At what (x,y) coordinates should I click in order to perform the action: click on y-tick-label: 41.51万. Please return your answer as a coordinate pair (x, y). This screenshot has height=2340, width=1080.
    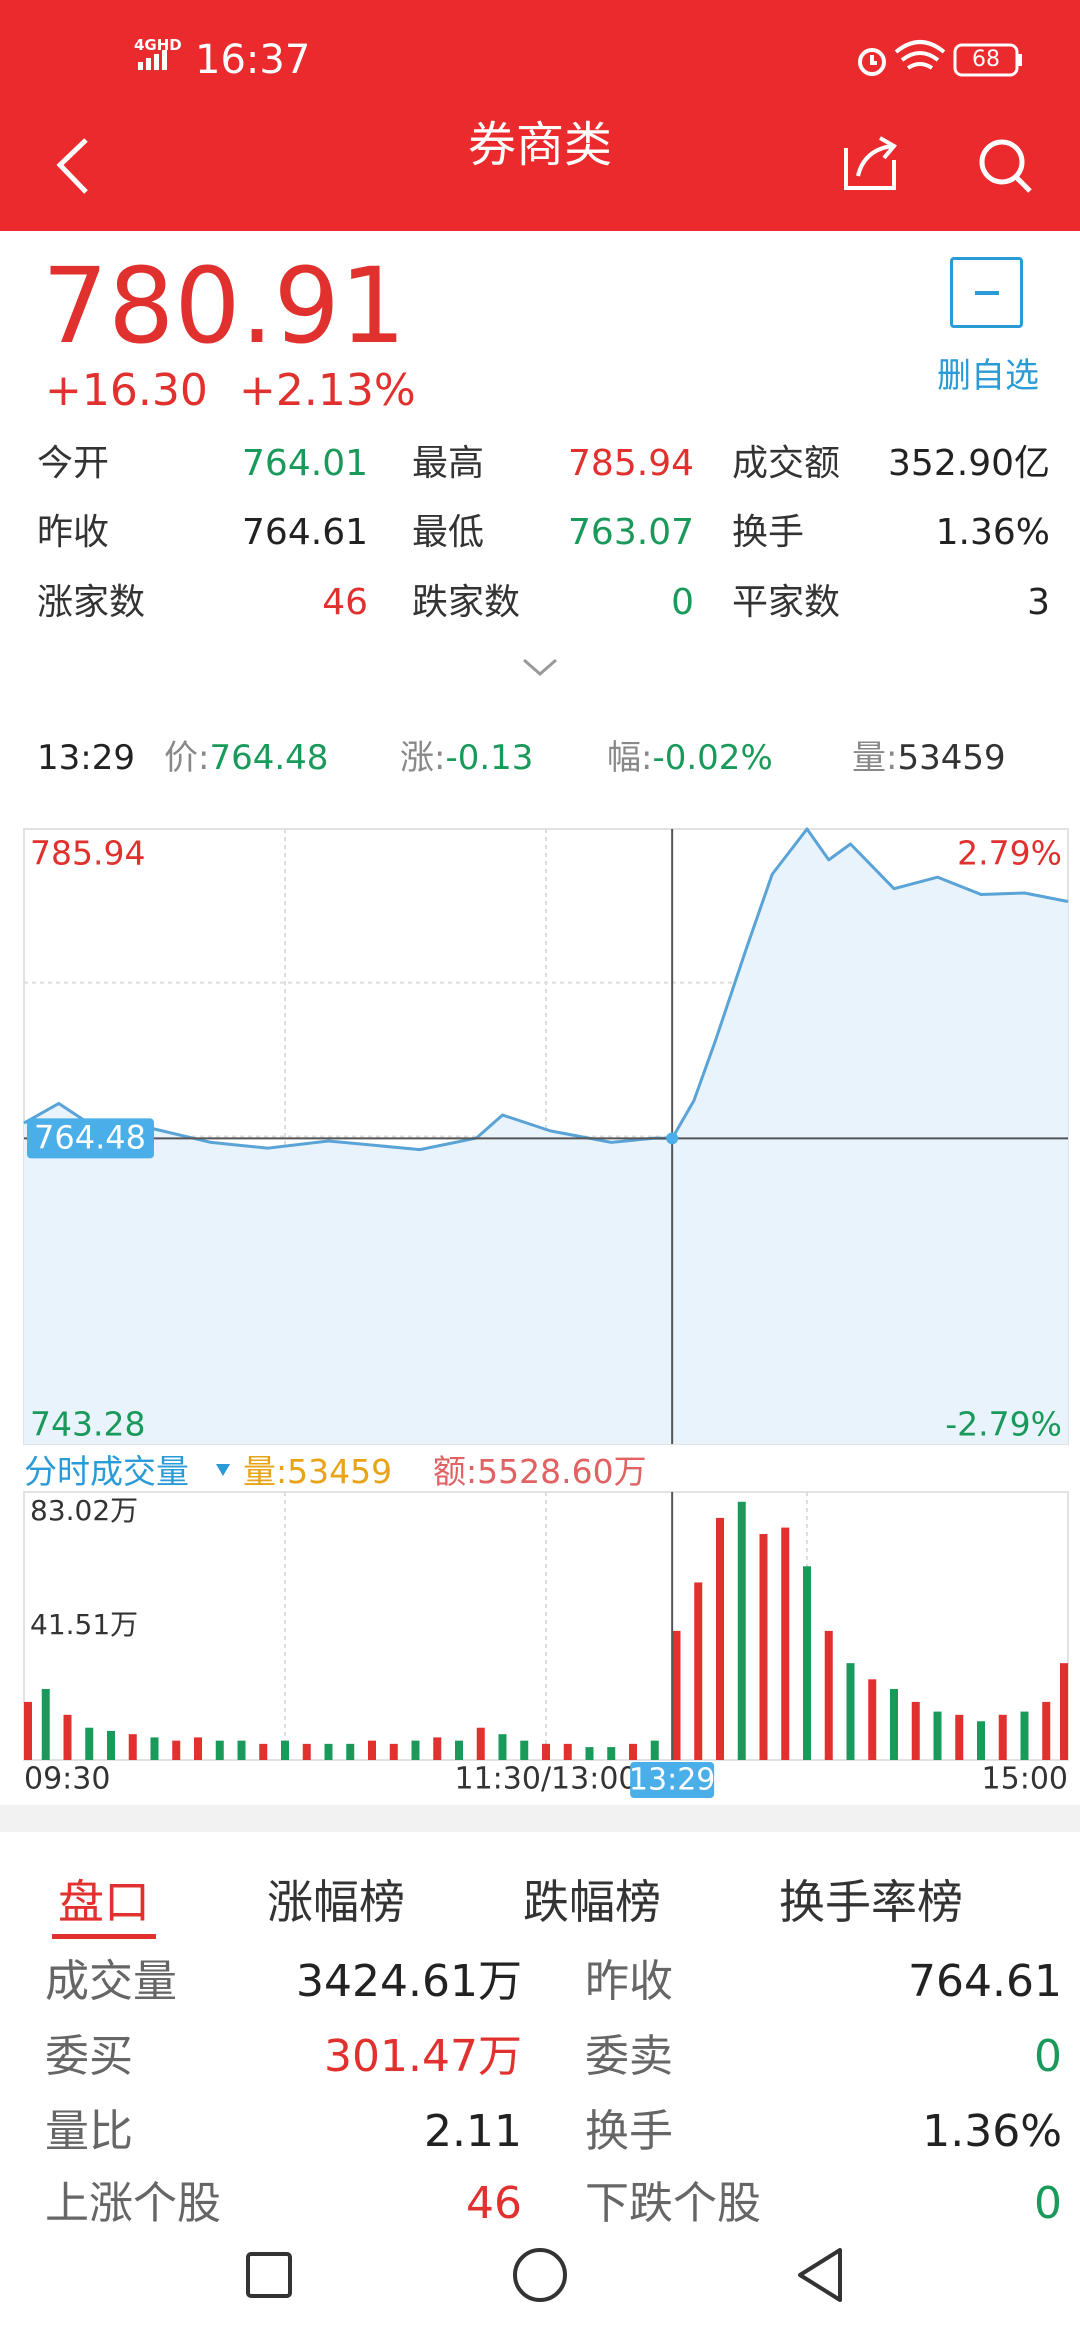
    Looking at the image, I should click on (84, 1624).